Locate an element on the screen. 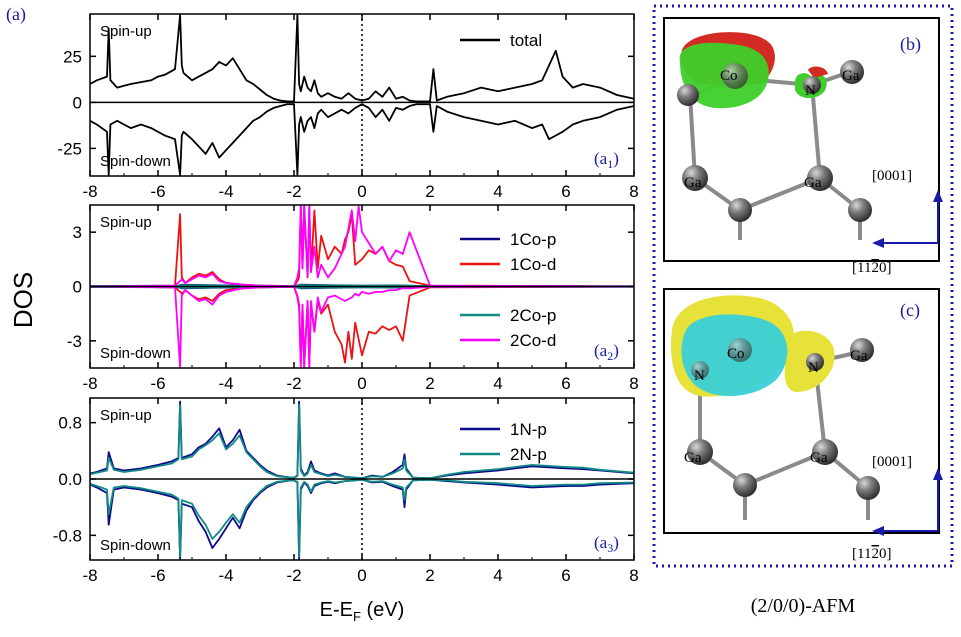 The width and height of the screenshot is (961, 637). atom-ga-right-b is located at coordinates (820, 178).